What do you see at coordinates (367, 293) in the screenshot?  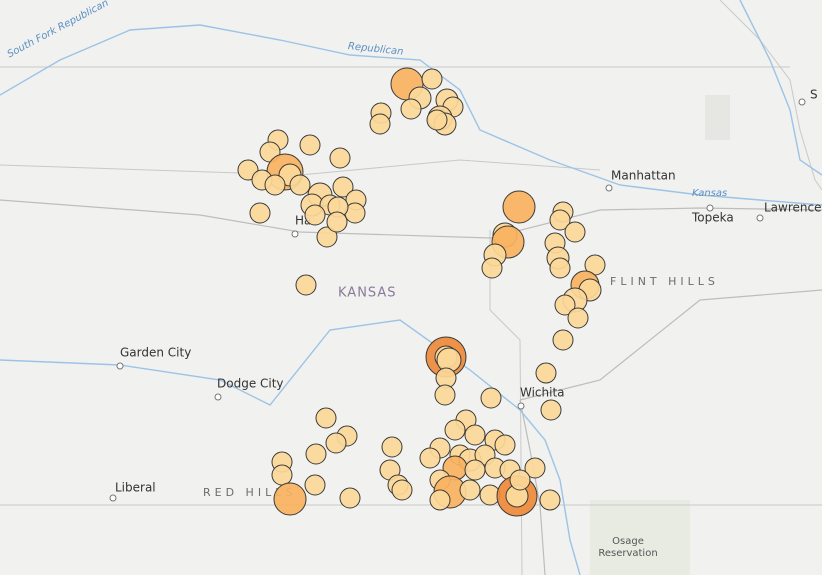 I see `state-label: KANSAS` at bounding box center [367, 293].